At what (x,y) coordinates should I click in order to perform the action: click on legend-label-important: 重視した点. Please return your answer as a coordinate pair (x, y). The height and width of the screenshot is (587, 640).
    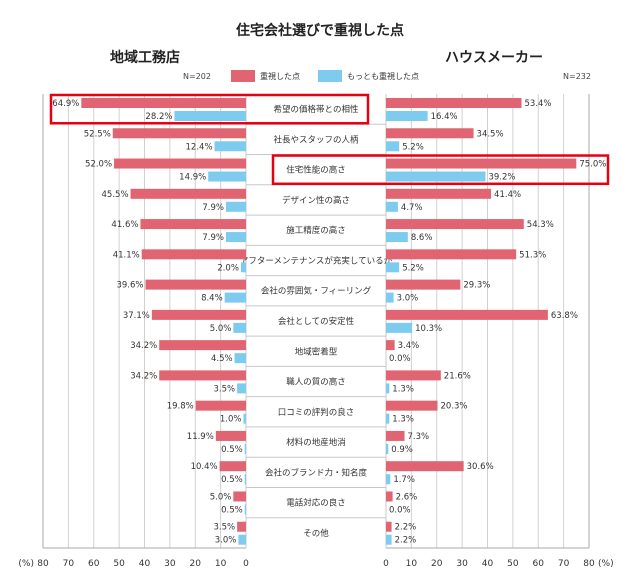
    Looking at the image, I should click on (280, 76).